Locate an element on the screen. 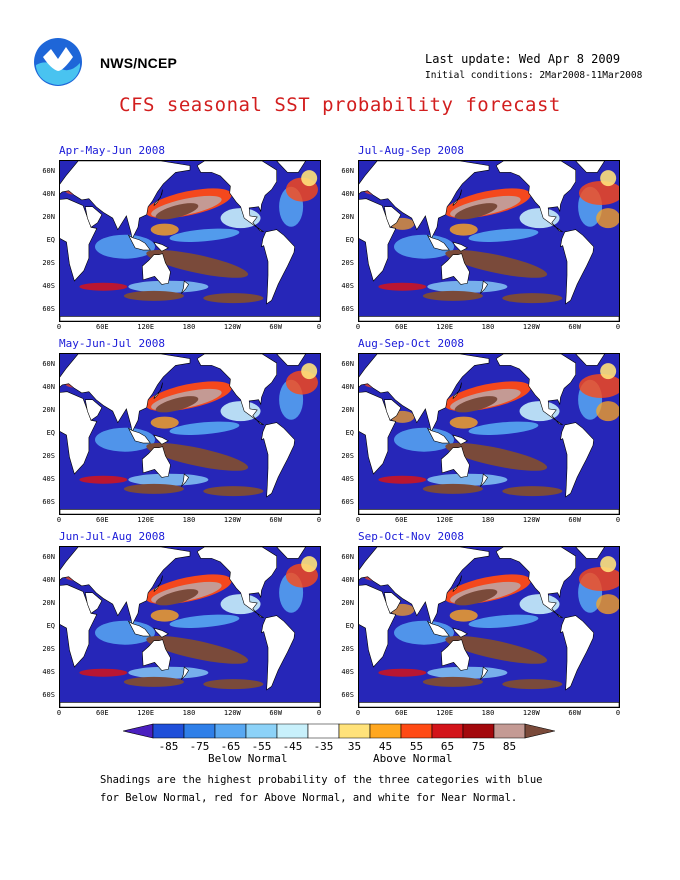 This screenshot has height=880, width=680. below-normal-label: Below Normal is located at coordinates (248, 758).